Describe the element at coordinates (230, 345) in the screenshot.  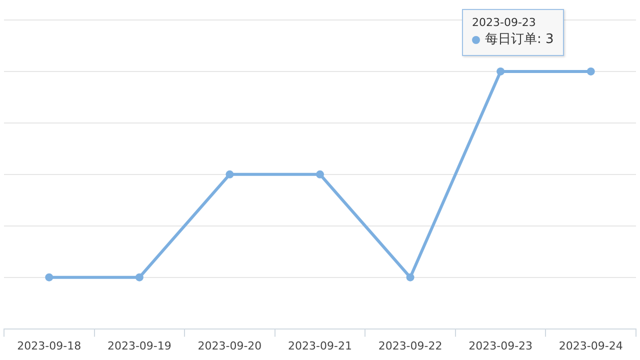
I see `x-tick-label: 2023-09-20` at that location.